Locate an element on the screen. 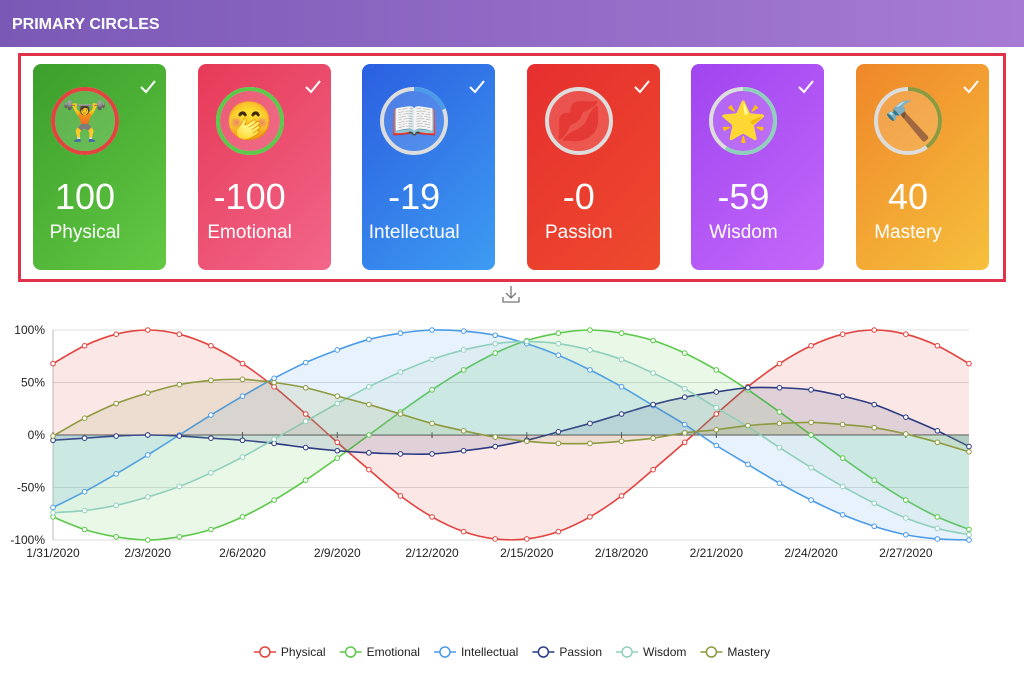 The width and height of the screenshot is (1024, 674). legend-item: Physical is located at coordinates (289, 652).